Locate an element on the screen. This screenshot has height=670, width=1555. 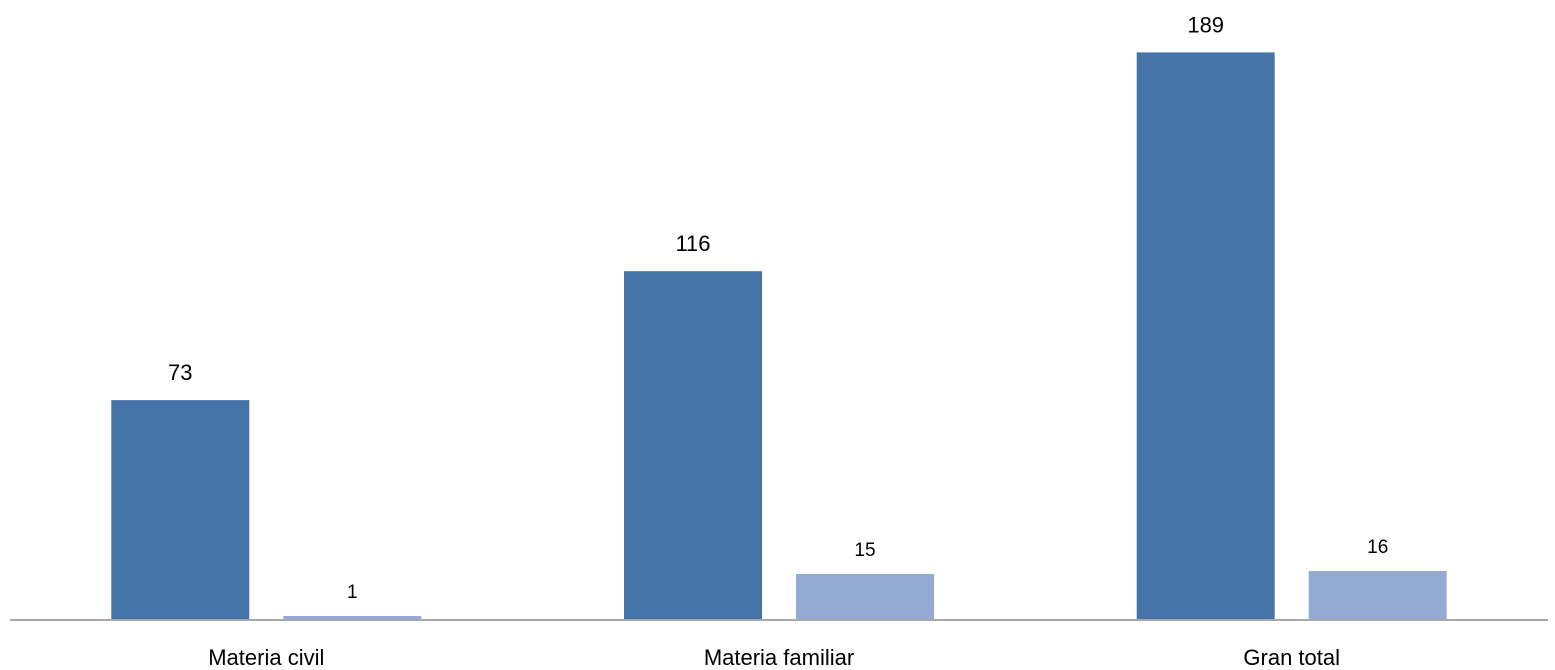
data-label-series1-1: 116 is located at coordinates (692, 243).